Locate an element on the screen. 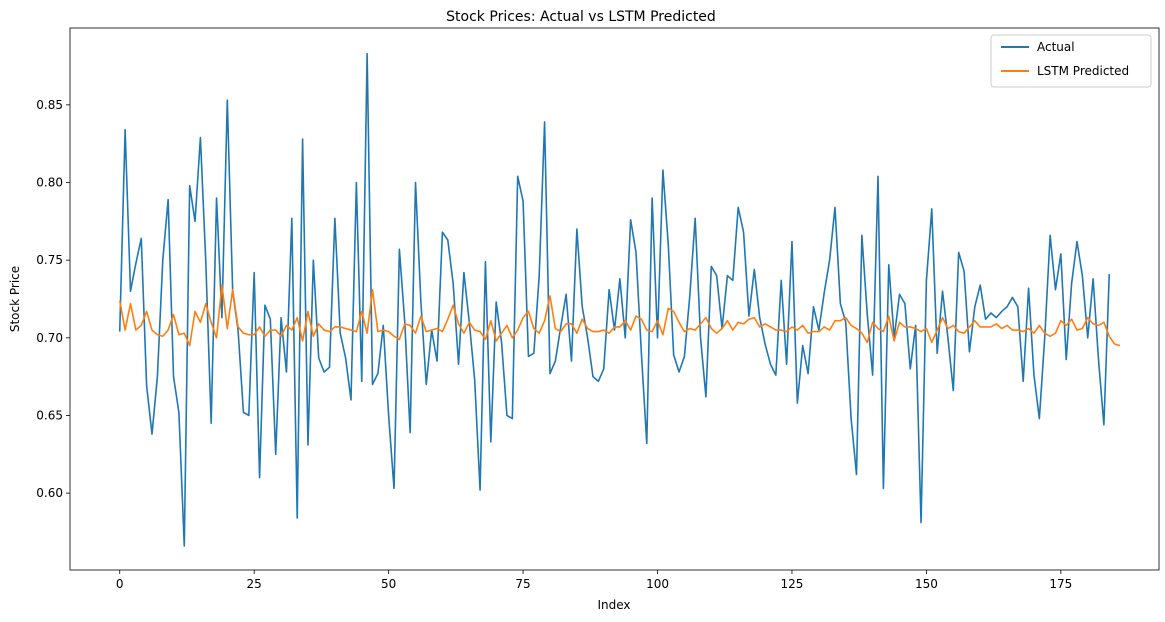  series-line-lstm-predicted is located at coordinates (619, 315).